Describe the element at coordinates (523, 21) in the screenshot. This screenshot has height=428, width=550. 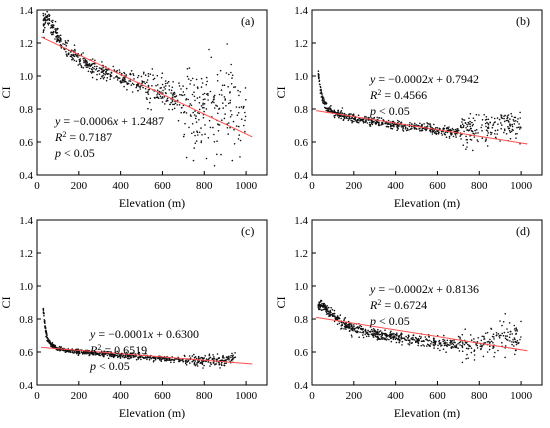
I see `panel-label: (b)` at that location.